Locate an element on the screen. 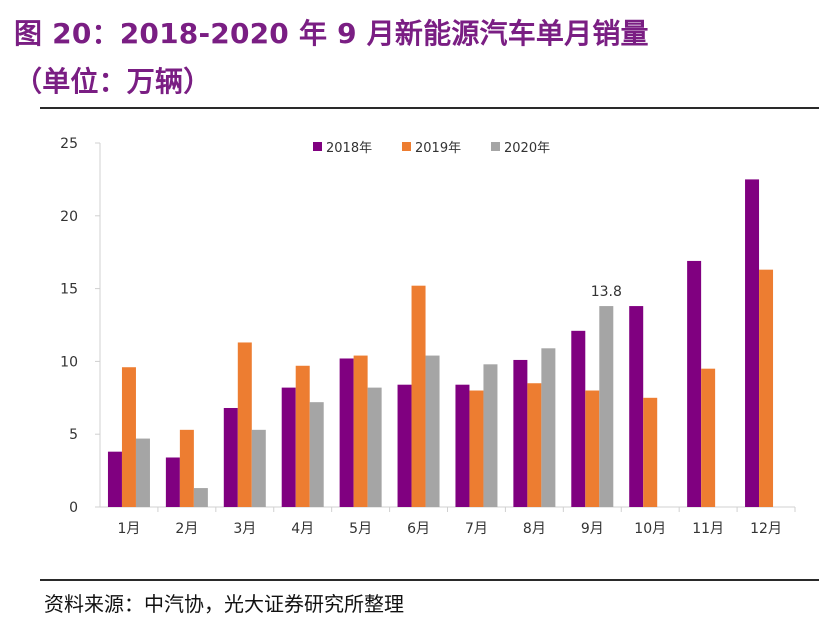 Image resolution: width=837 pixels, height=631 pixels. bar-2019年-7月 is located at coordinates (476, 448).